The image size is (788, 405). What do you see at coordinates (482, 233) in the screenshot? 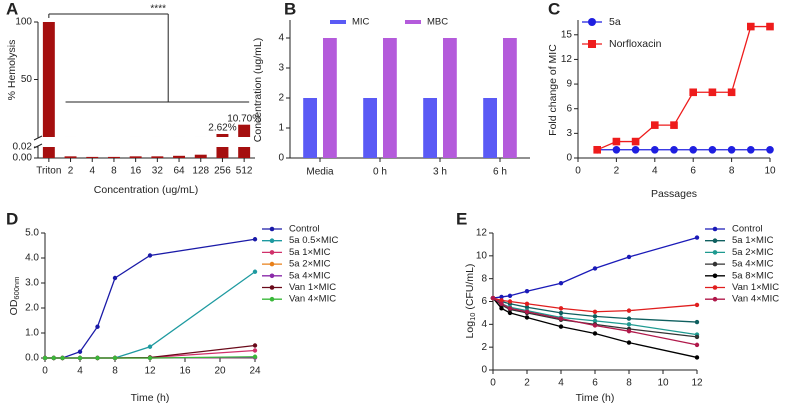
I see `y-tick-label: 12` at bounding box center [482, 233].